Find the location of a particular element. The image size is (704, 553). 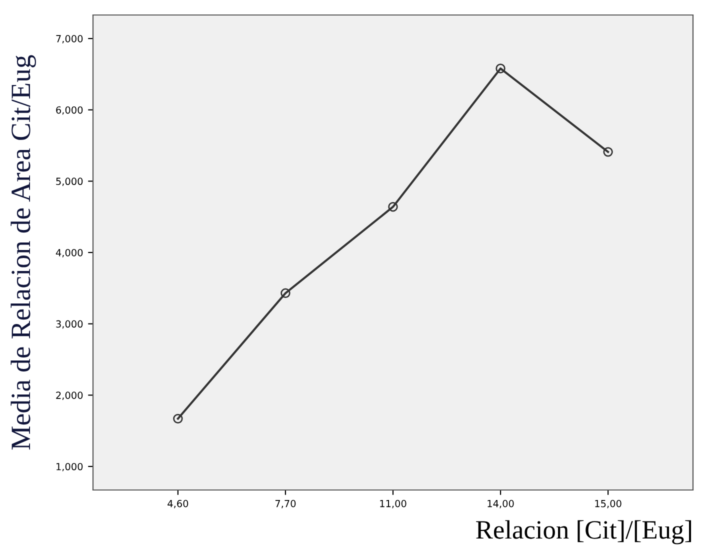

y-tick-label: 2,000 is located at coordinates (69, 396).